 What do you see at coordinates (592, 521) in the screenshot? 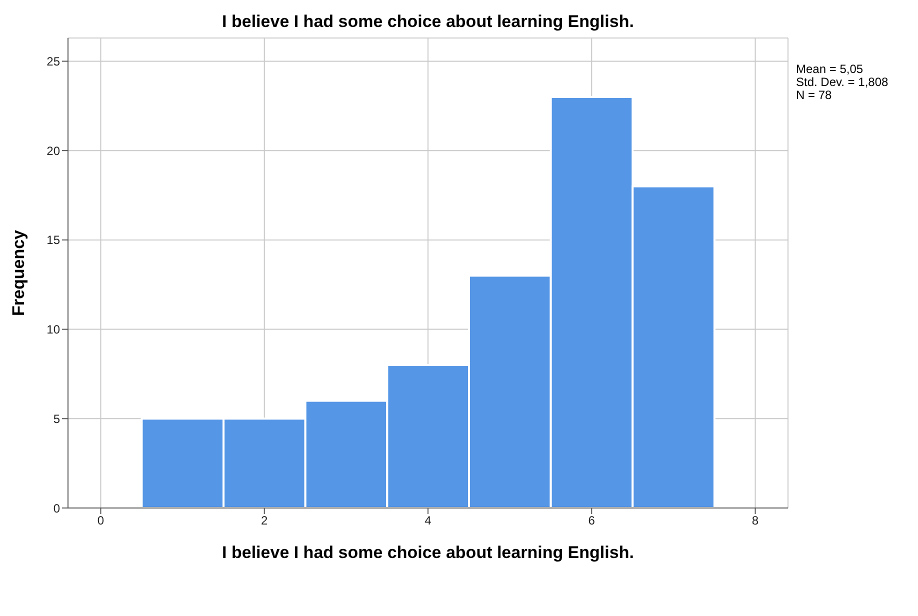
I see `x-tick-label: 6` at bounding box center [592, 521].